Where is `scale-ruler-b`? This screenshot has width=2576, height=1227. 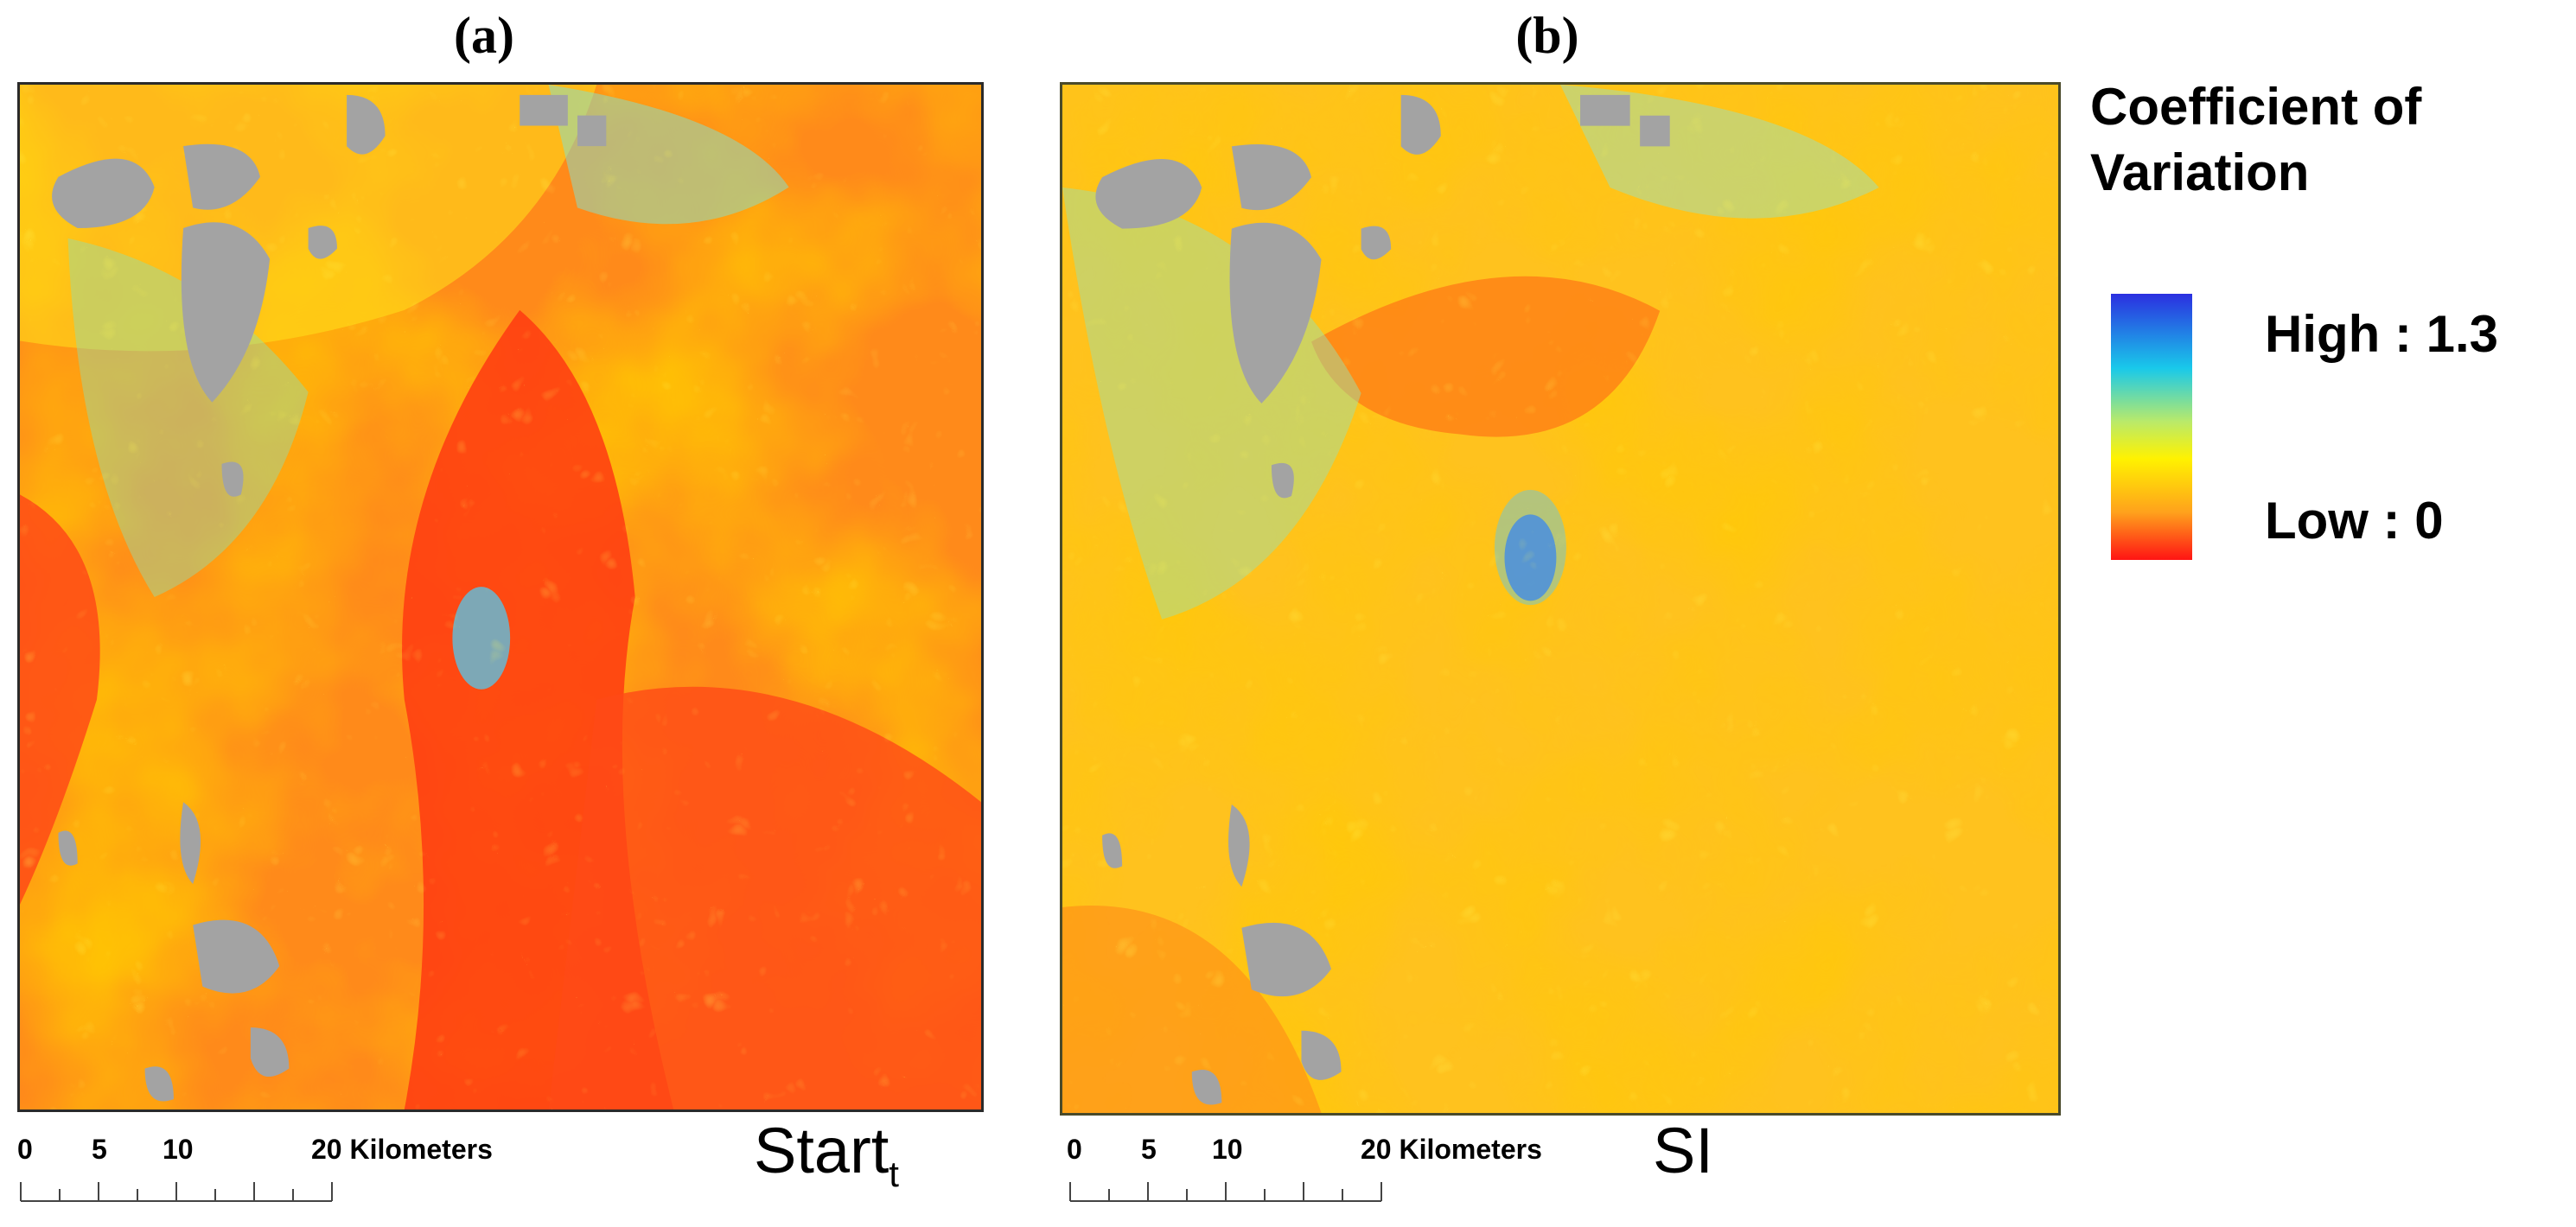
scale-ruler-b is located at coordinates (1225, 1192).